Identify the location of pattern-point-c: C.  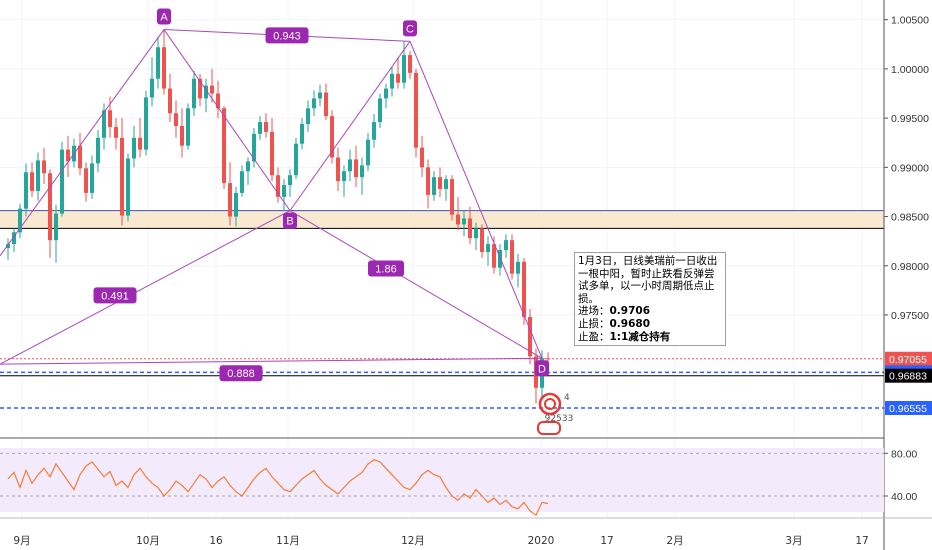
(410, 29).